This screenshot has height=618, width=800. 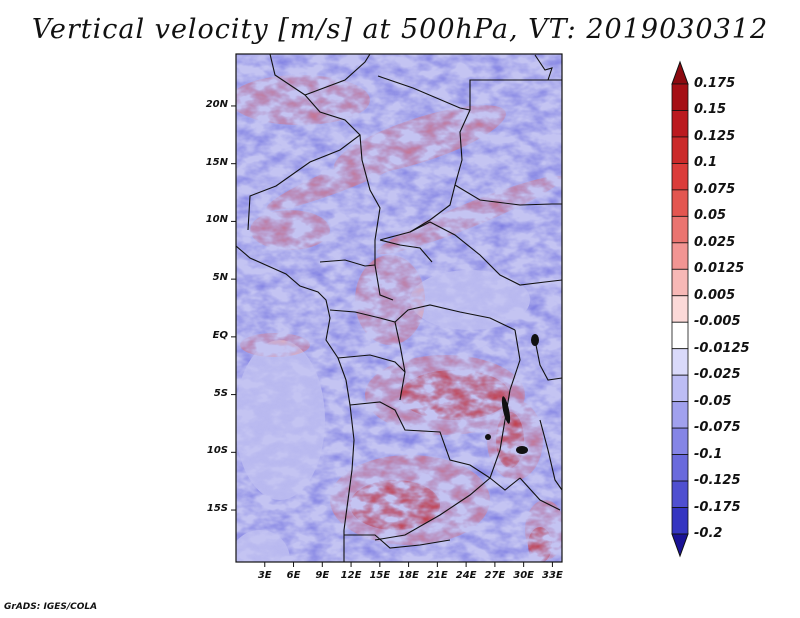 I want to click on colorbar-label: 0.15, so click(x=710, y=110).